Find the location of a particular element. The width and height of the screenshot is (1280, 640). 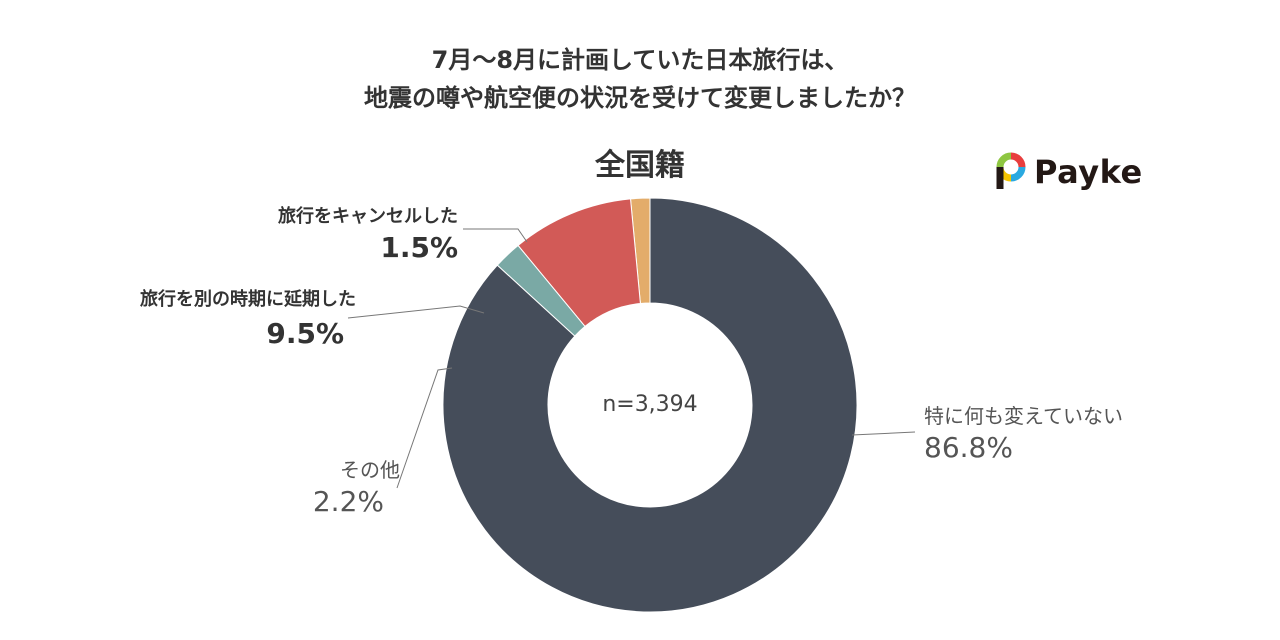

slice-value-label: 9.5% is located at coordinates (305, 333).